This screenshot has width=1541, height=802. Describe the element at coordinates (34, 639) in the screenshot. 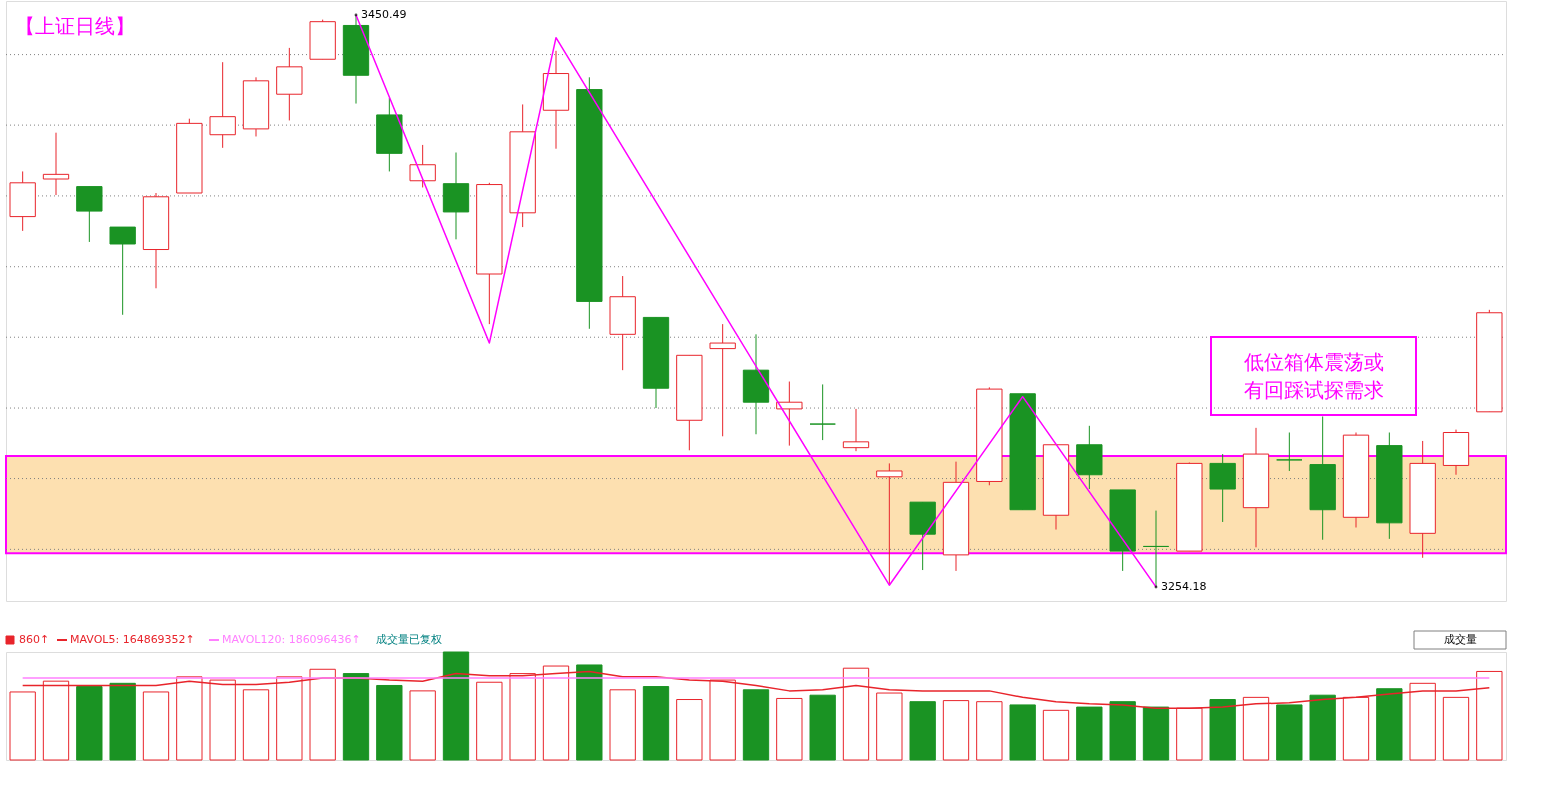

I see `legend-label: 860↑` at that location.